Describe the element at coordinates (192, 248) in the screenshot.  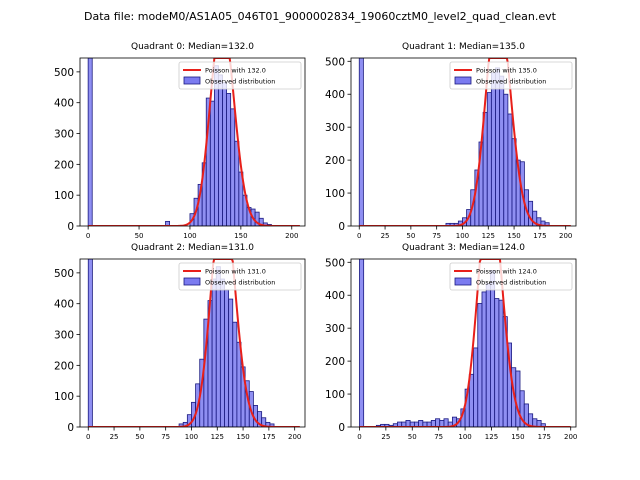
I see `subplot-title: Quadrant 2: Median=131.0` at that location.